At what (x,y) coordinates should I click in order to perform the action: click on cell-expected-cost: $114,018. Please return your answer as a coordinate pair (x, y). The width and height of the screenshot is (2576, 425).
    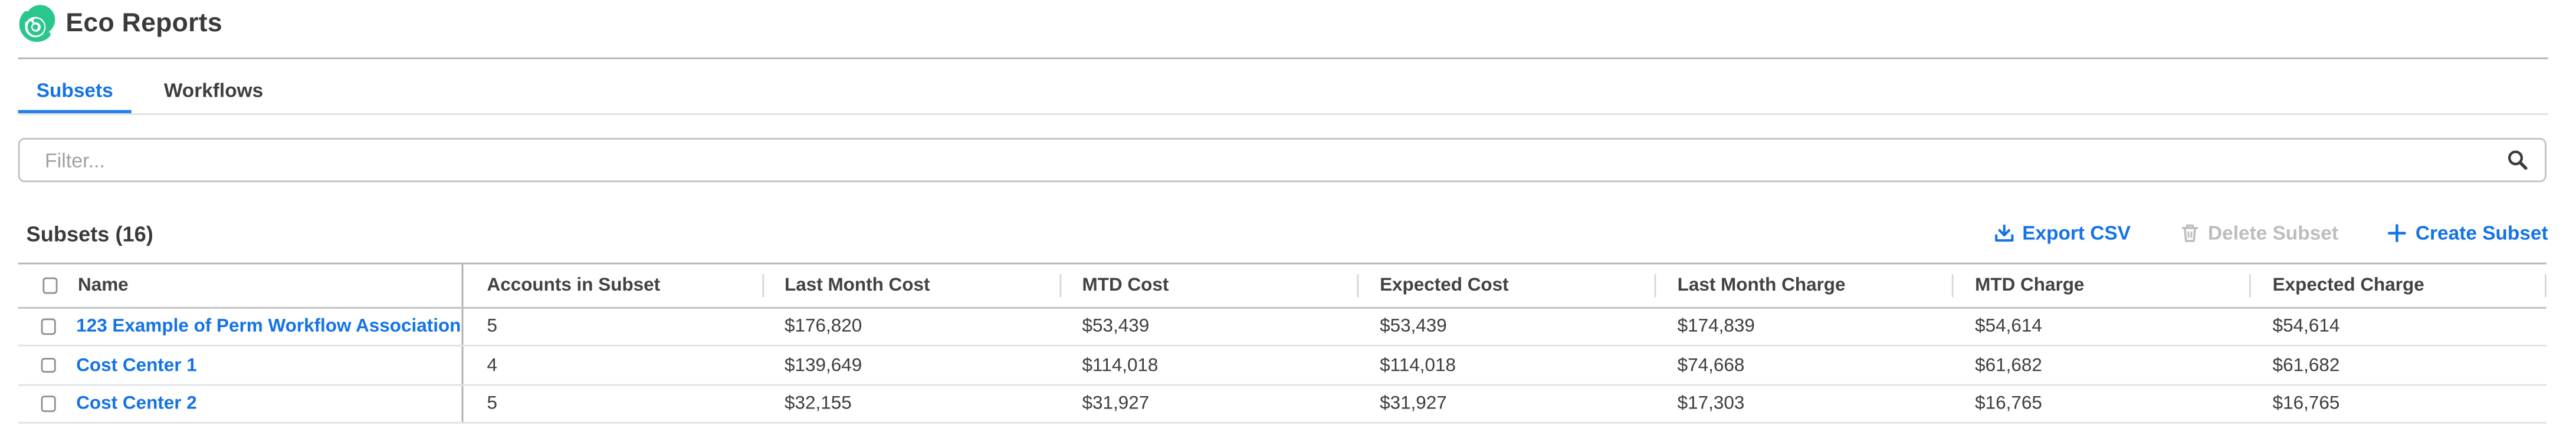
    Looking at the image, I should click on (1418, 365).